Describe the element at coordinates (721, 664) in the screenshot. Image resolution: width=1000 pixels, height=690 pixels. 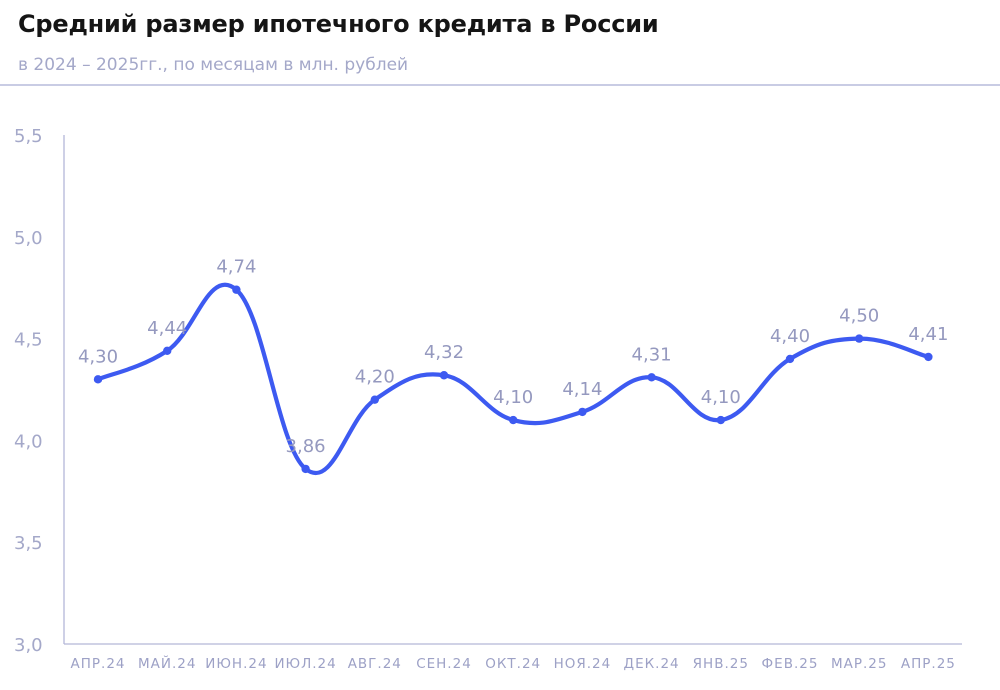
I see `x-tick-label: ЯНВ.25` at that location.